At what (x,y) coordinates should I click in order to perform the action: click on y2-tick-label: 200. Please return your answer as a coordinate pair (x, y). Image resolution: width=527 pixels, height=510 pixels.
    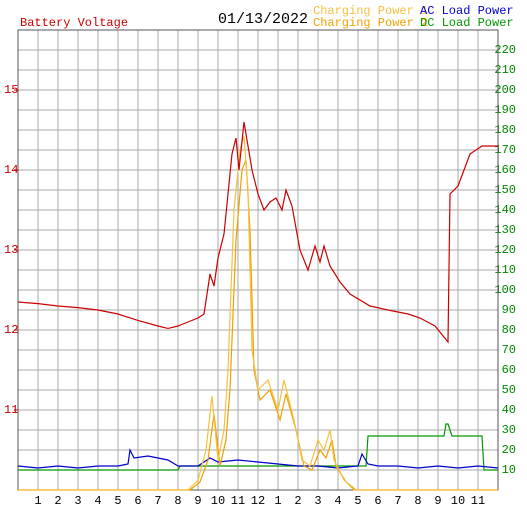
    Looking at the image, I should click on (505, 90).